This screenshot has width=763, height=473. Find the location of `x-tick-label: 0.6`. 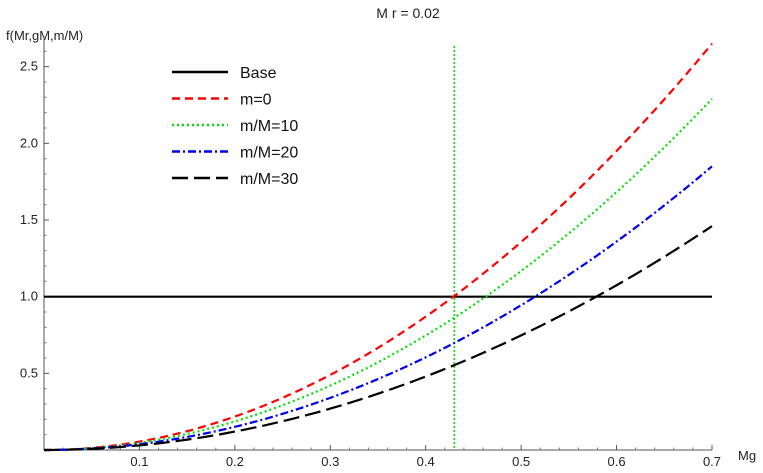

x-tick-label: 0.6 is located at coordinates (617, 461).